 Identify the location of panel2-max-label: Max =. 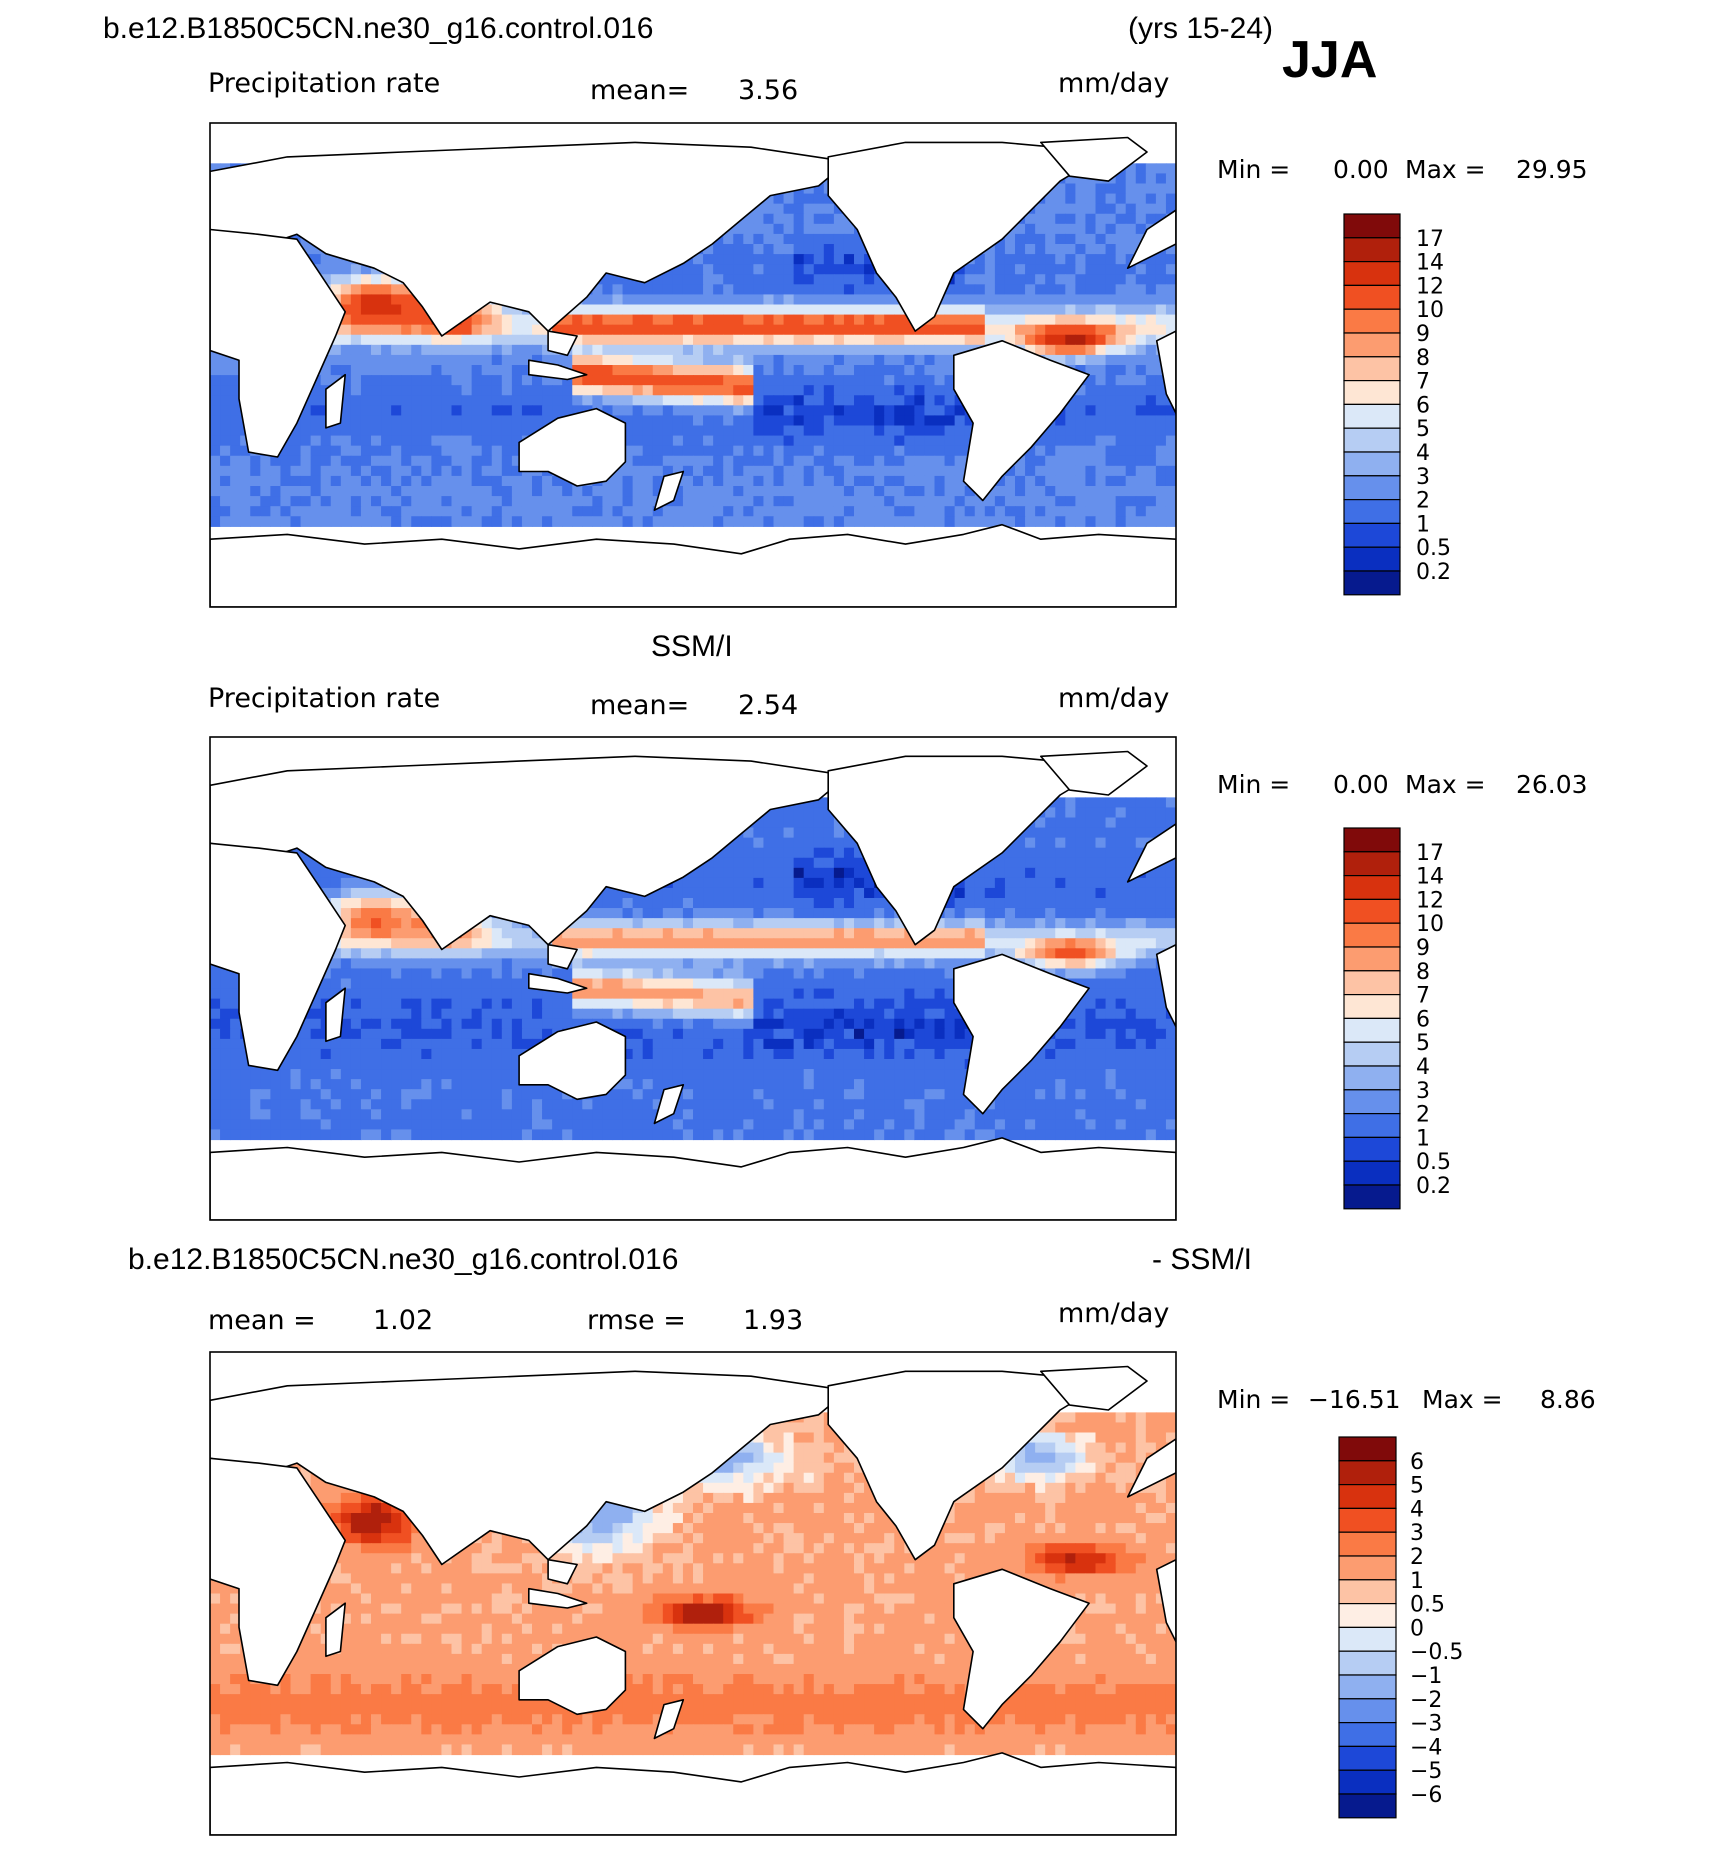
(1445, 784).